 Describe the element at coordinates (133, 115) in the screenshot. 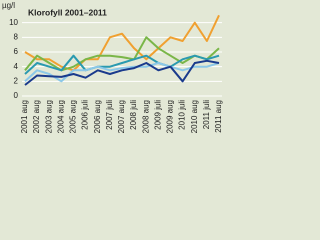

I see `x-tick-label: 2008 juli` at that location.